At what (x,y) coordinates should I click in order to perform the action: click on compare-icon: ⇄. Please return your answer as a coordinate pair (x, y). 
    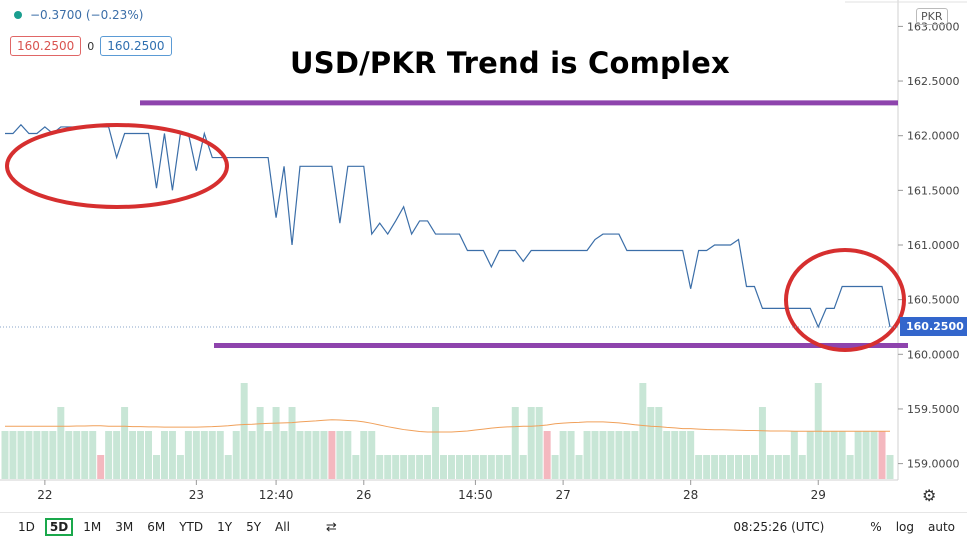
    Looking at the image, I should click on (331, 526).